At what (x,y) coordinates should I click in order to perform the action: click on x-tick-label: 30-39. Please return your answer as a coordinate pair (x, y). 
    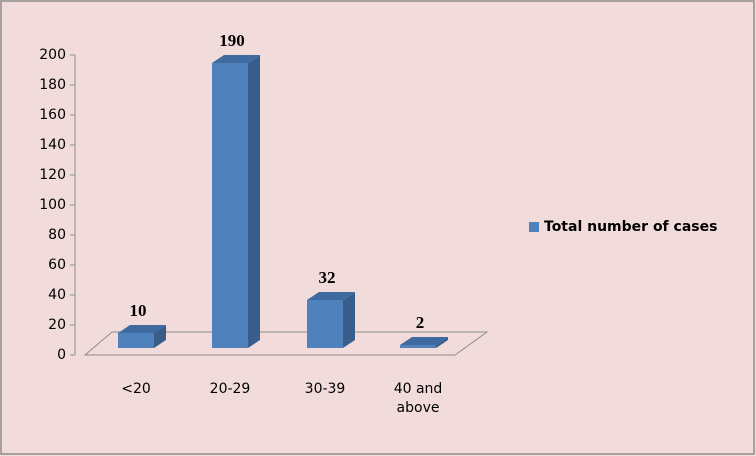
    Looking at the image, I should click on (325, 389).